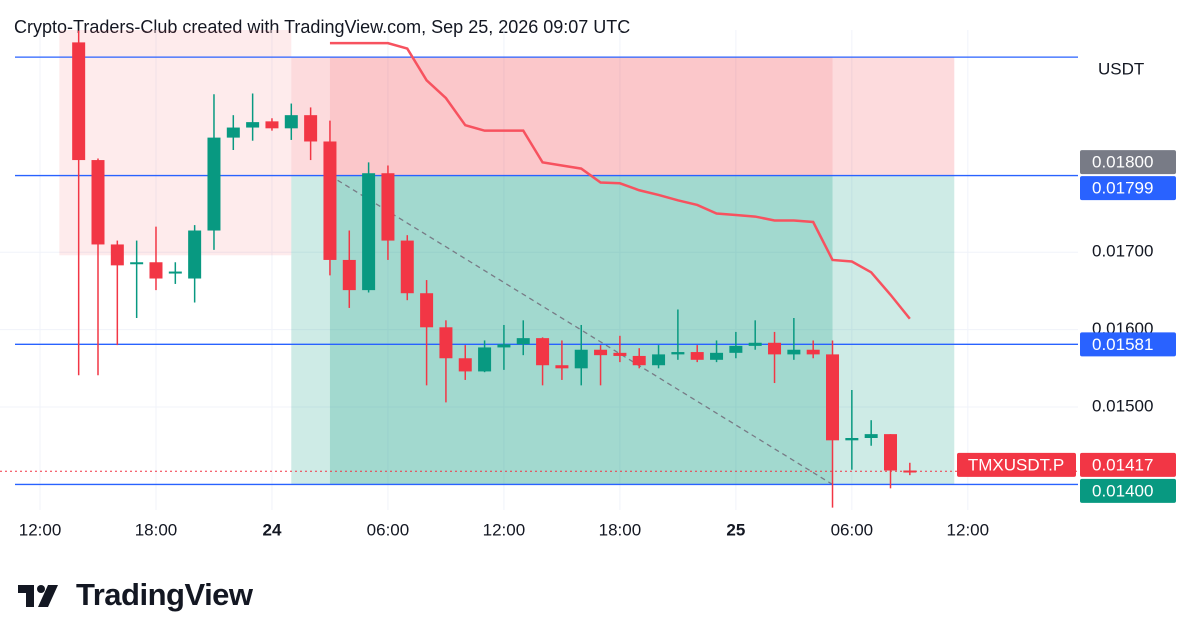 Image resolution: width=1199 pixels, height=643 pixels. What do you see at coordinates (38, 596) in the screenshot?
I see `brand-logo` at bounding box center [38, 596].